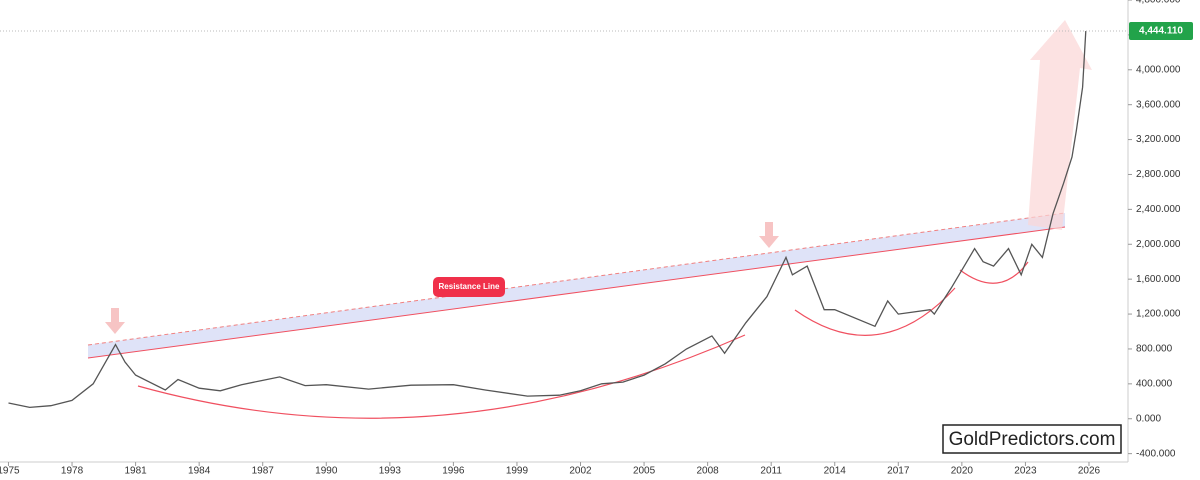 This screenshot has width=1200, height=480. I want to click on watermark-box, so click(1032, 439).